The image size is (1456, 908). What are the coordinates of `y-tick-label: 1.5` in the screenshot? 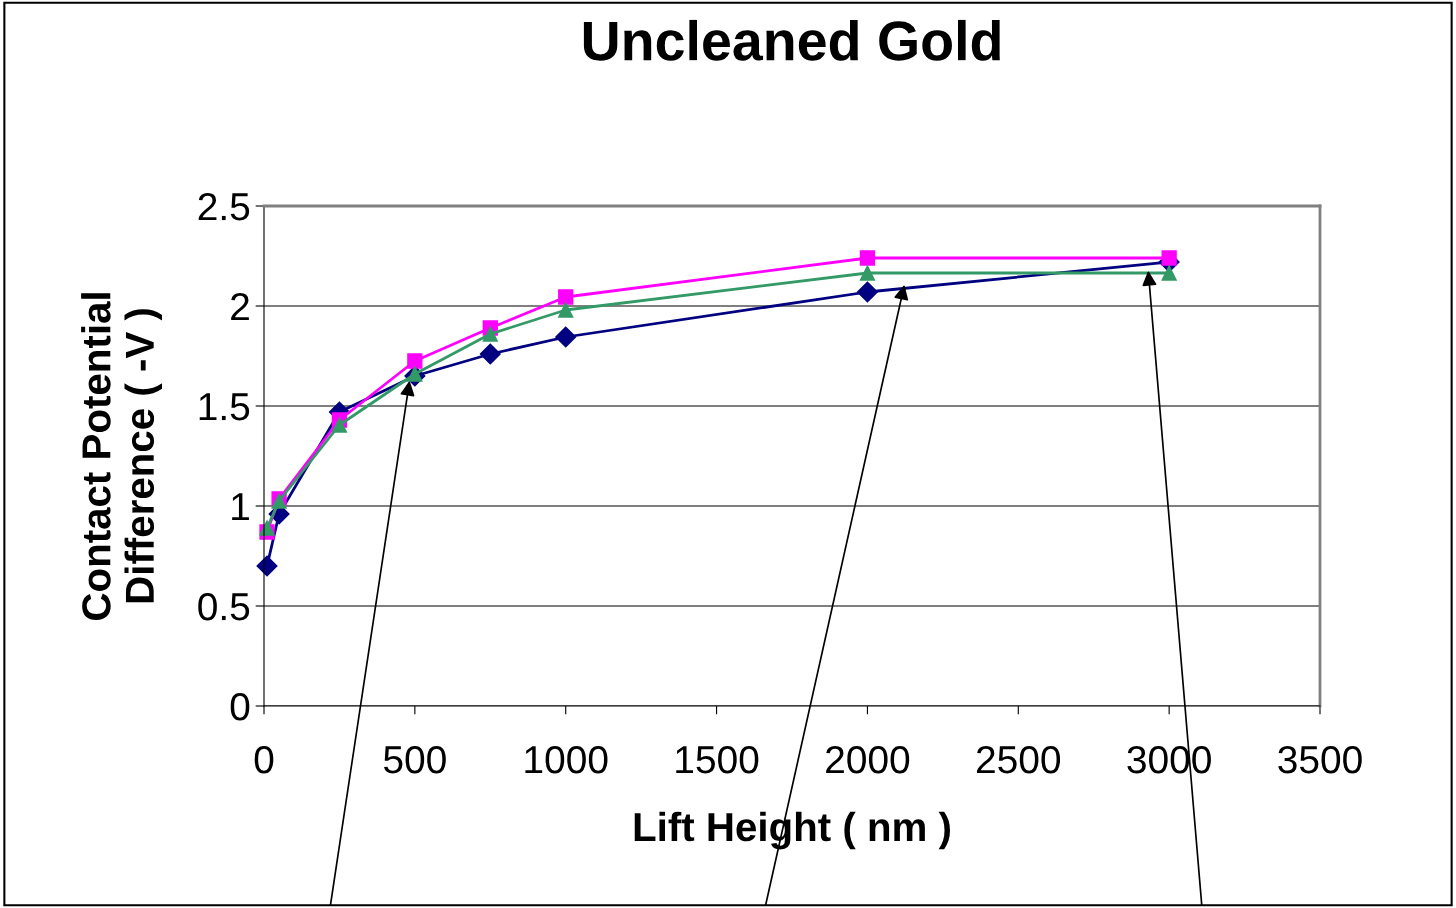 It's located at (224, 407).